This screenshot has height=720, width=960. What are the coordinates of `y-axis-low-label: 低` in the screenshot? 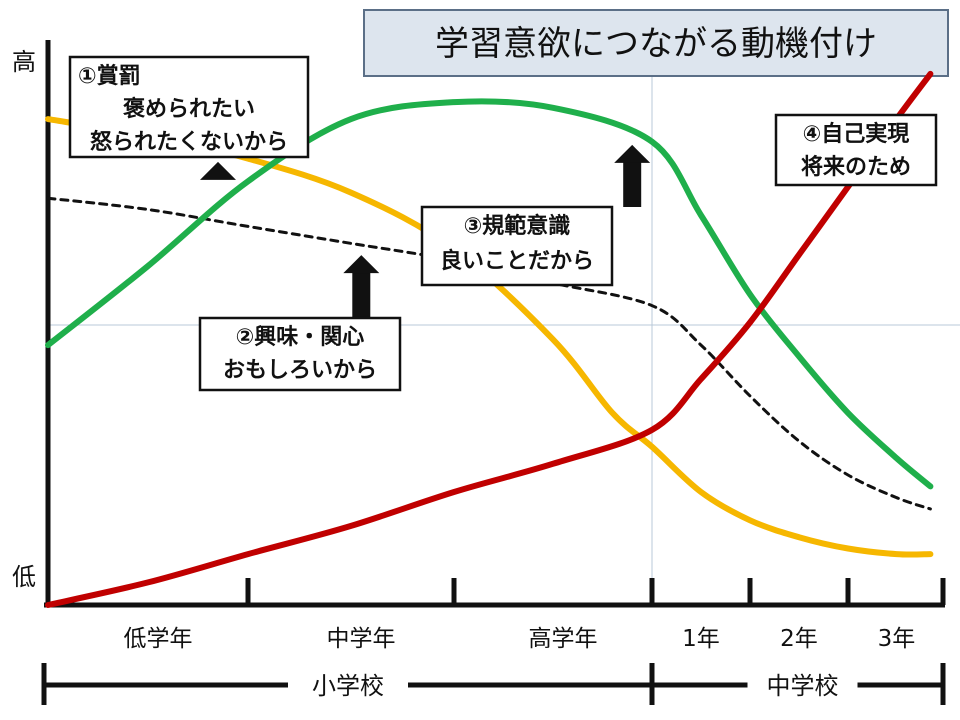 It's located at (24, 577).